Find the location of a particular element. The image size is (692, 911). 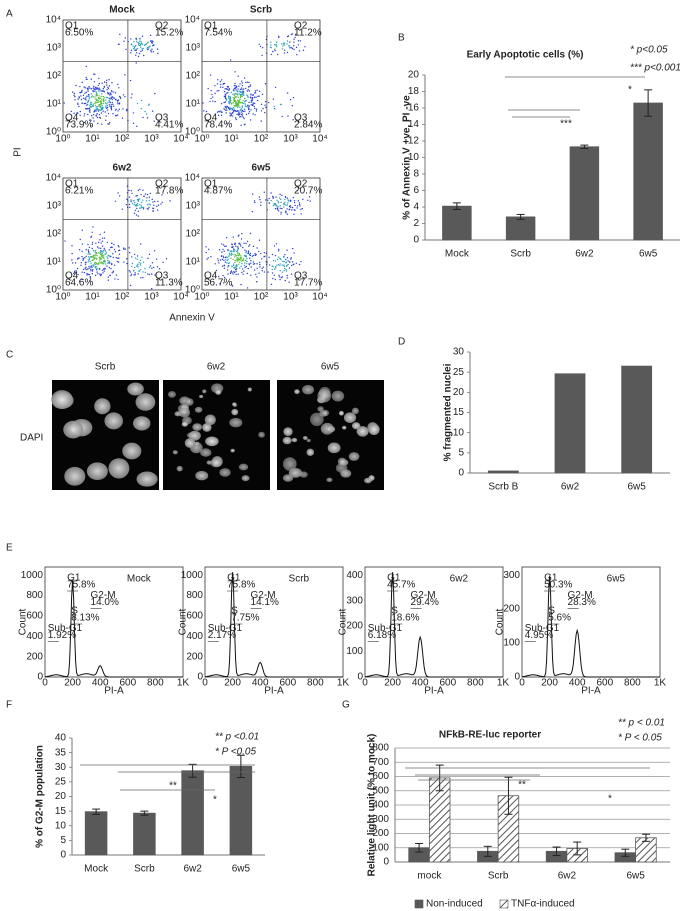

gate-name: G1 is located at coordinates (551, 578).